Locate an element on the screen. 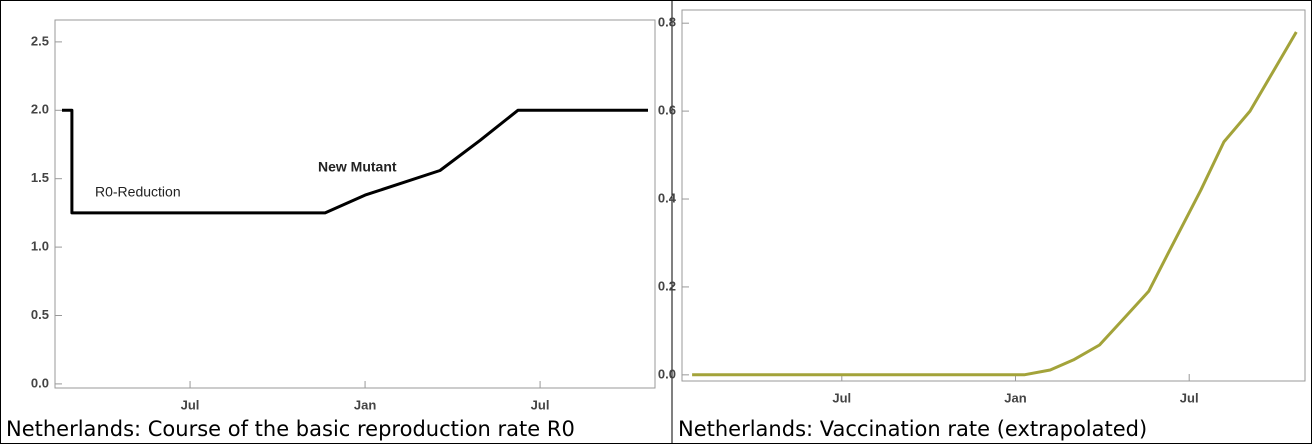 Image resolution: width=1312 pixels, height=444 pixels. y-tick-label: 0.8 is located at coordinates (667, 22).